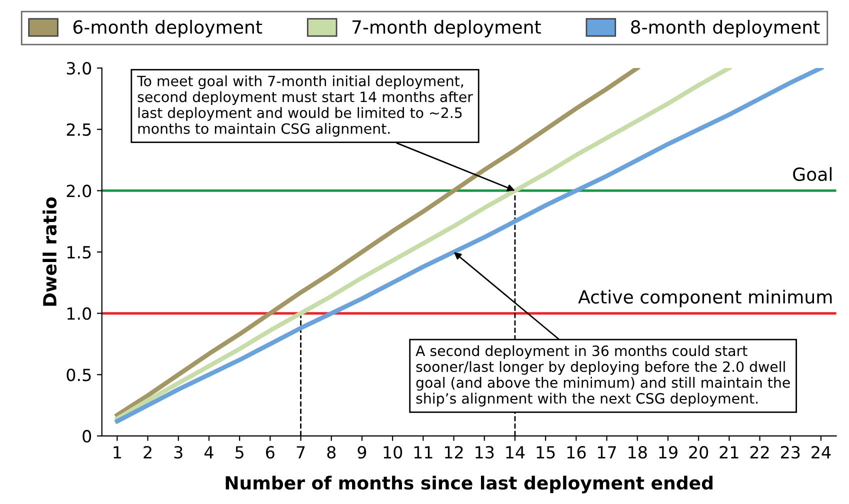 The height and width of the screenshot is (504, 849). What do you see at coordinates (79, 191) in the screenshot?
I see `y-tick-label: 2.0` at bounding box center [79, 191].